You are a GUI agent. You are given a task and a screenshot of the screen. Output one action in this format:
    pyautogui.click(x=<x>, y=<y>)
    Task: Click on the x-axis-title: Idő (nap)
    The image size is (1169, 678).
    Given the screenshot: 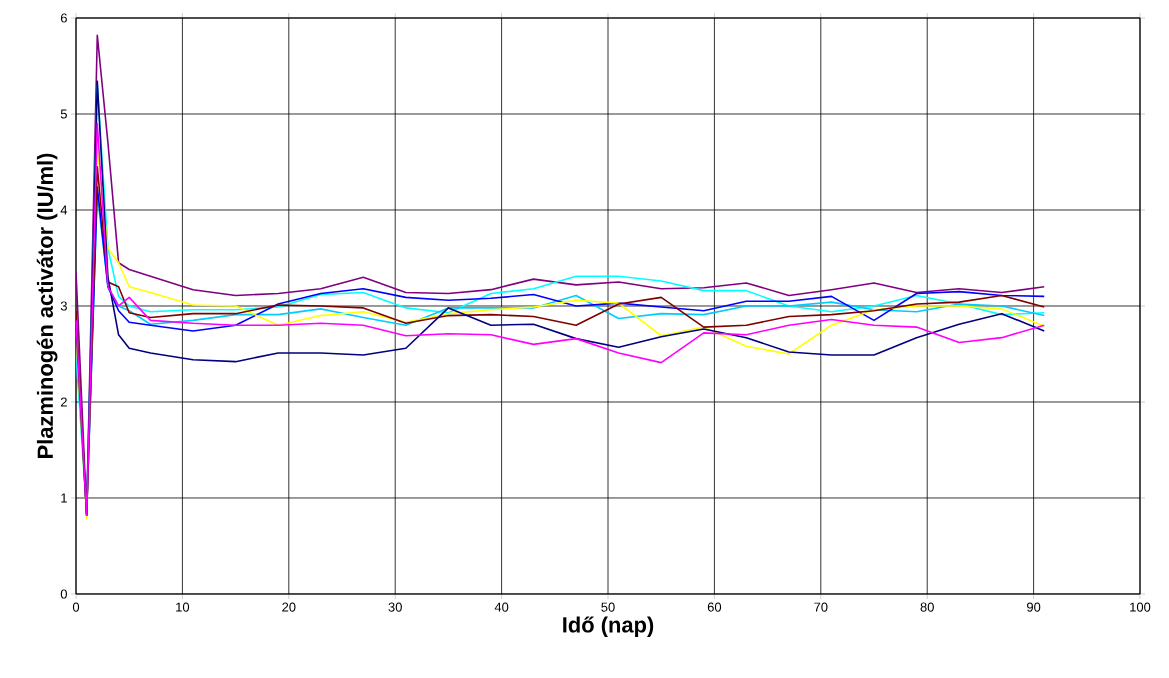 What is the action you would take?
    pyautogui.click(x=608, y=626)
    